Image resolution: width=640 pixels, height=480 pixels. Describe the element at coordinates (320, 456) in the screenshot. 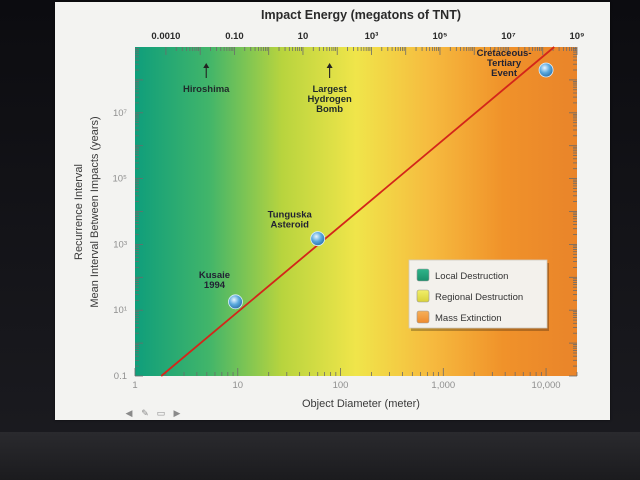

I see `laptop-base` at that location.